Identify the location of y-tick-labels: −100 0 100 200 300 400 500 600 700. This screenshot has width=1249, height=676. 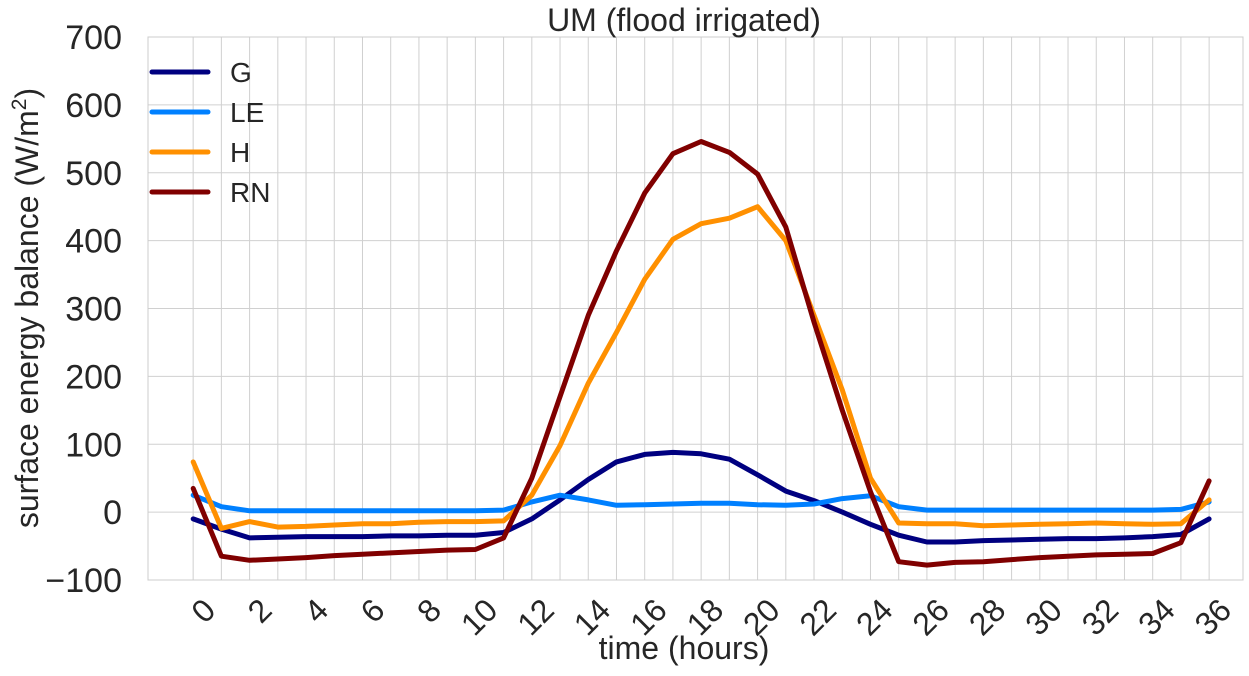
(83, 309).